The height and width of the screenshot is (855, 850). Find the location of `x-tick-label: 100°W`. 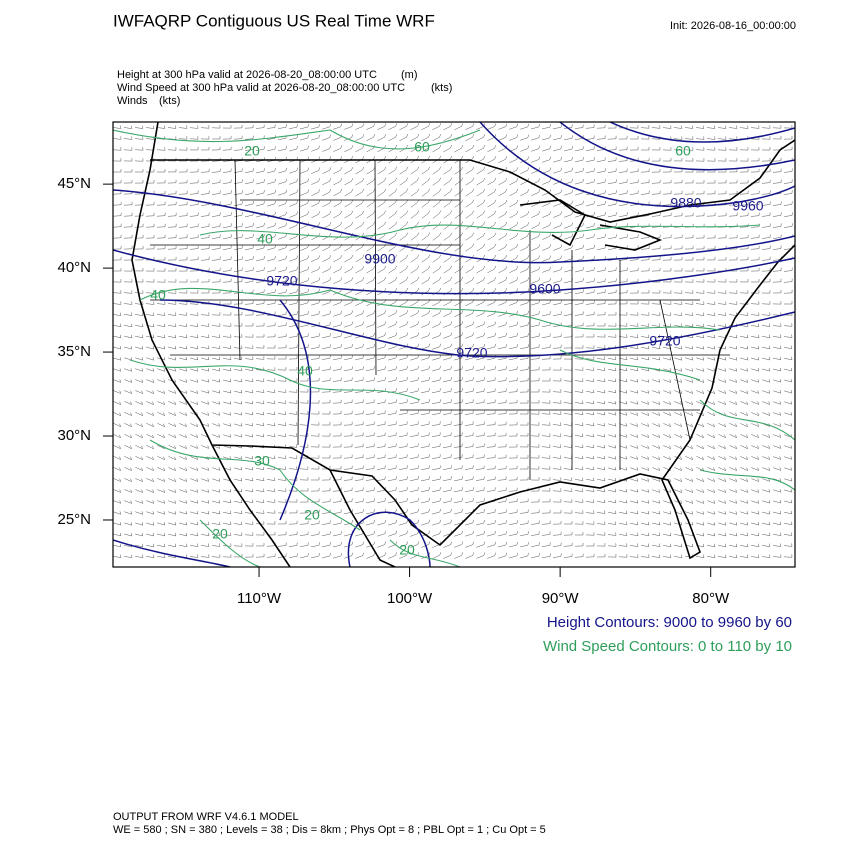

x-tick-label: 100°W is located at coordinates (410, 598).